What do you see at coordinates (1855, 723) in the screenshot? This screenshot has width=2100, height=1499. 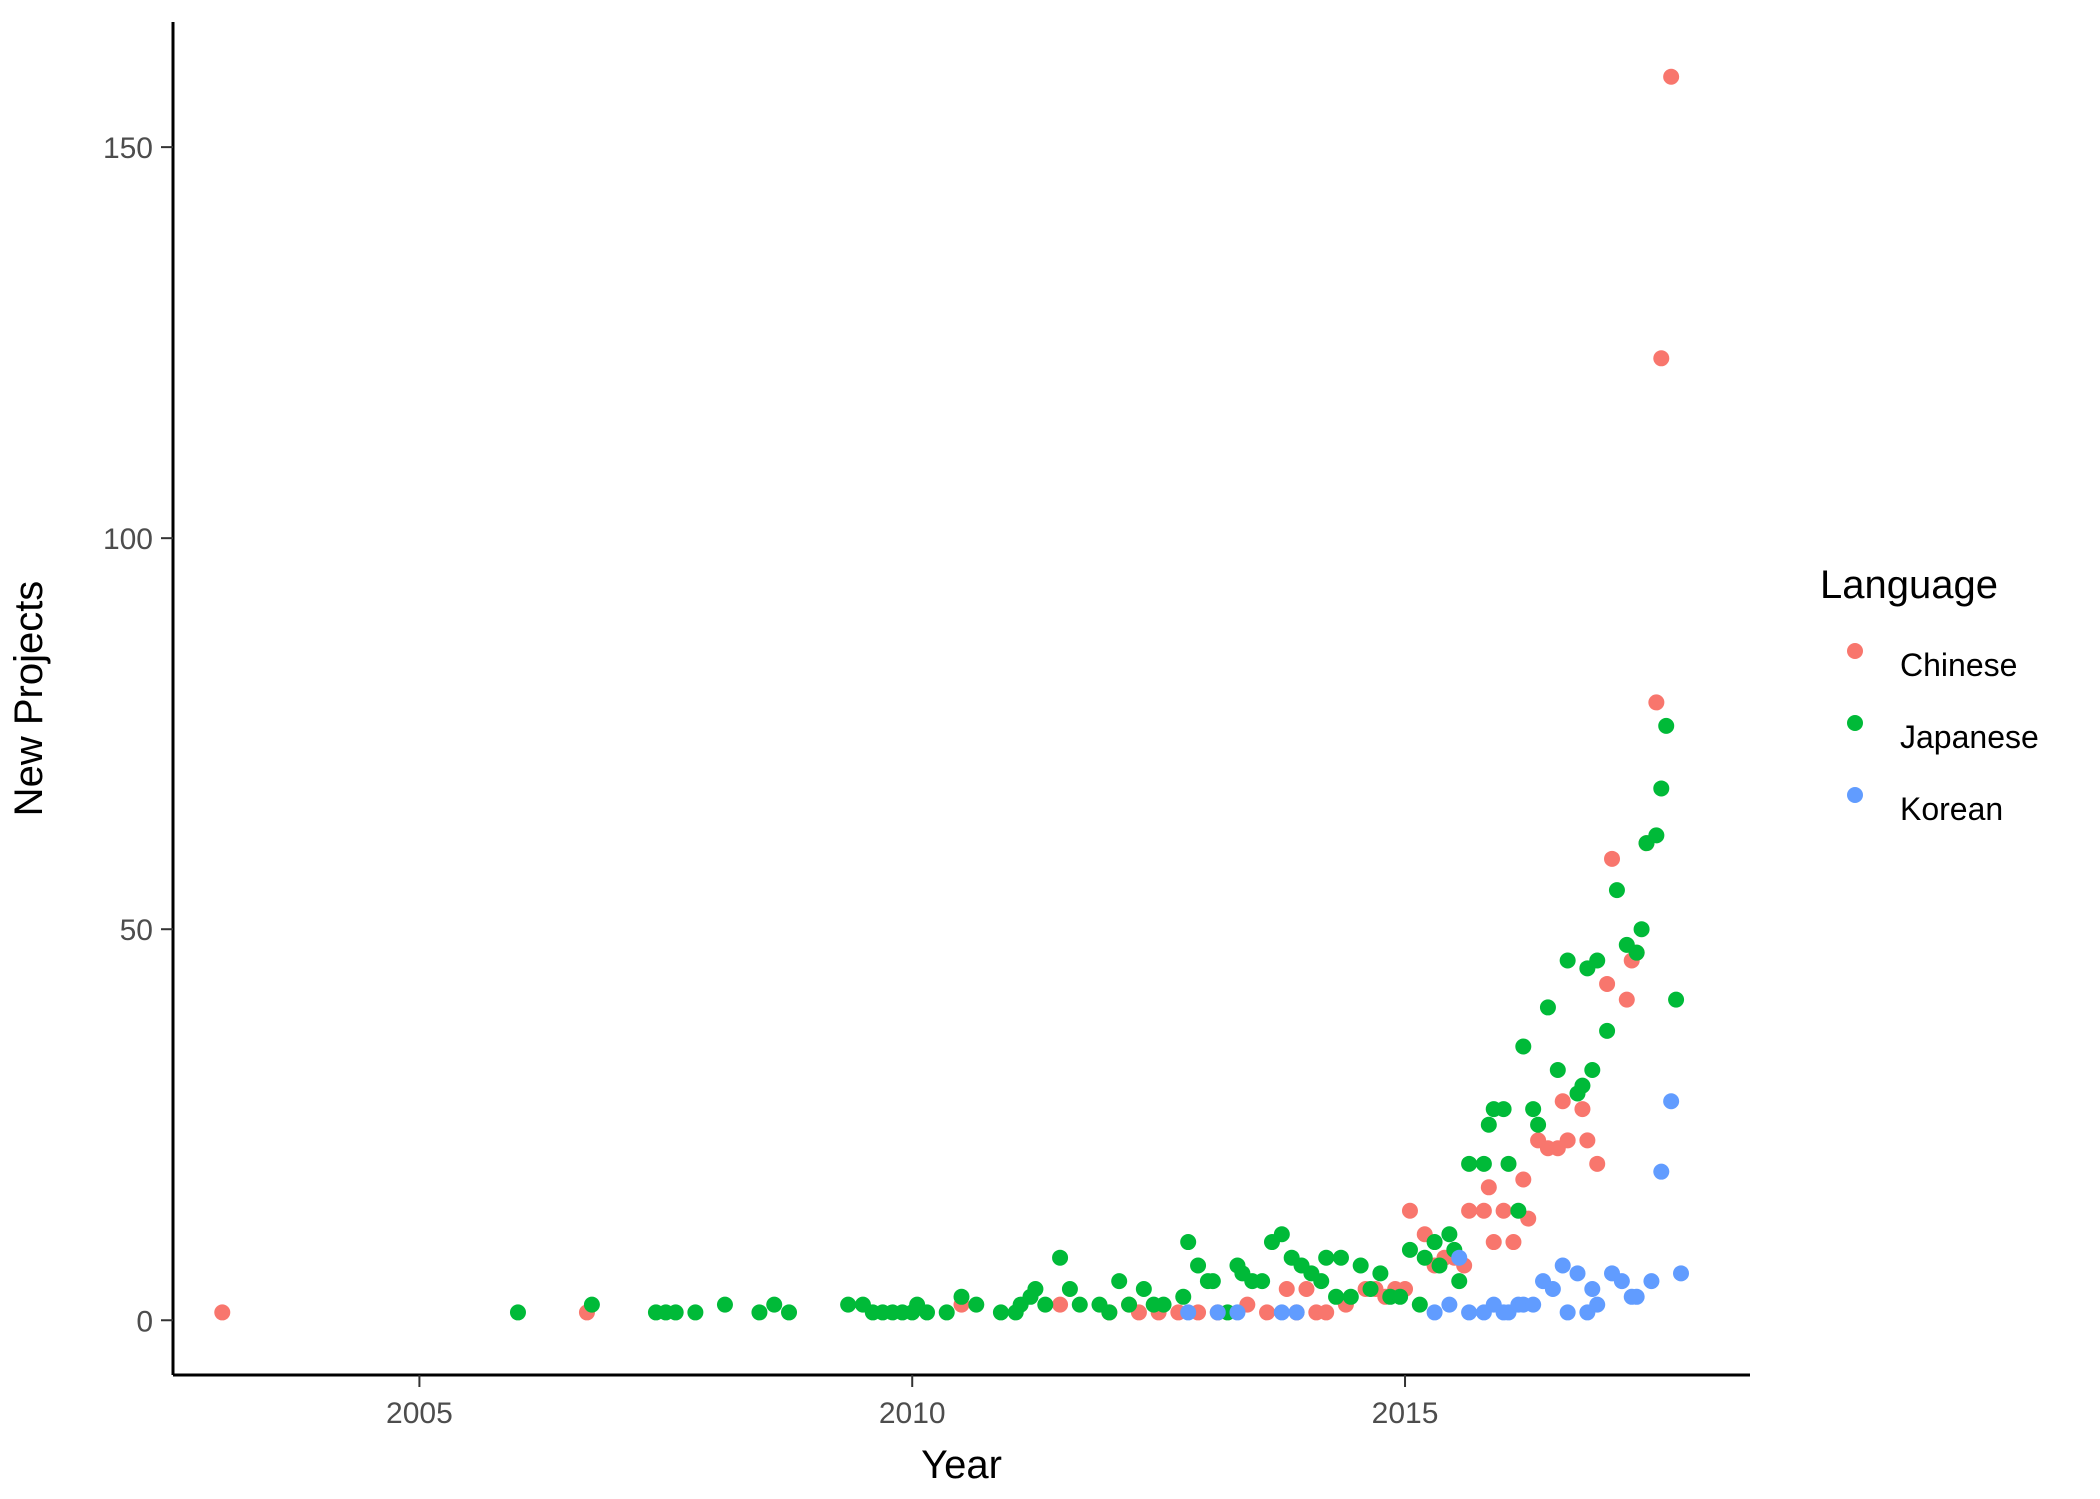 I see `legend-key-japanese` at bounding box center [1855, 723].